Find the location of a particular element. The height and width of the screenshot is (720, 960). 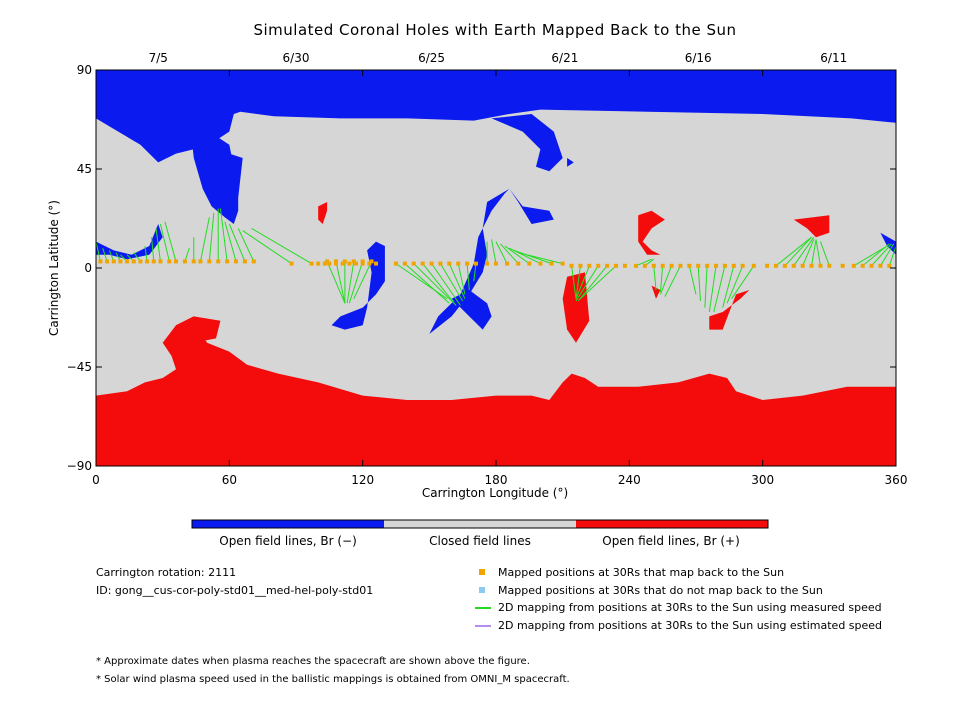

colorbar-frame is located at coordinates (480, 524).